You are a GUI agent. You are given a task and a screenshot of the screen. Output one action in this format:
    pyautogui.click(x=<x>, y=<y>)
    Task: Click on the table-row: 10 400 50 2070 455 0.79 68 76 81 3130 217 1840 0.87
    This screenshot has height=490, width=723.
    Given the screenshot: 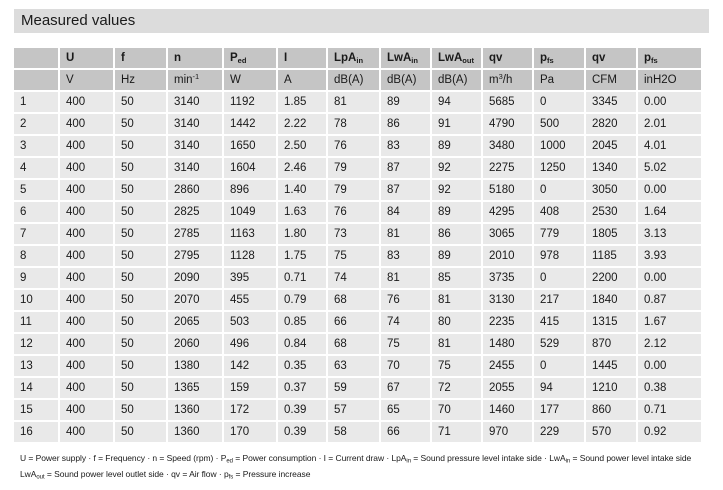 What is the action you would take?
    pyautogui.click(x=357, y=300)
    